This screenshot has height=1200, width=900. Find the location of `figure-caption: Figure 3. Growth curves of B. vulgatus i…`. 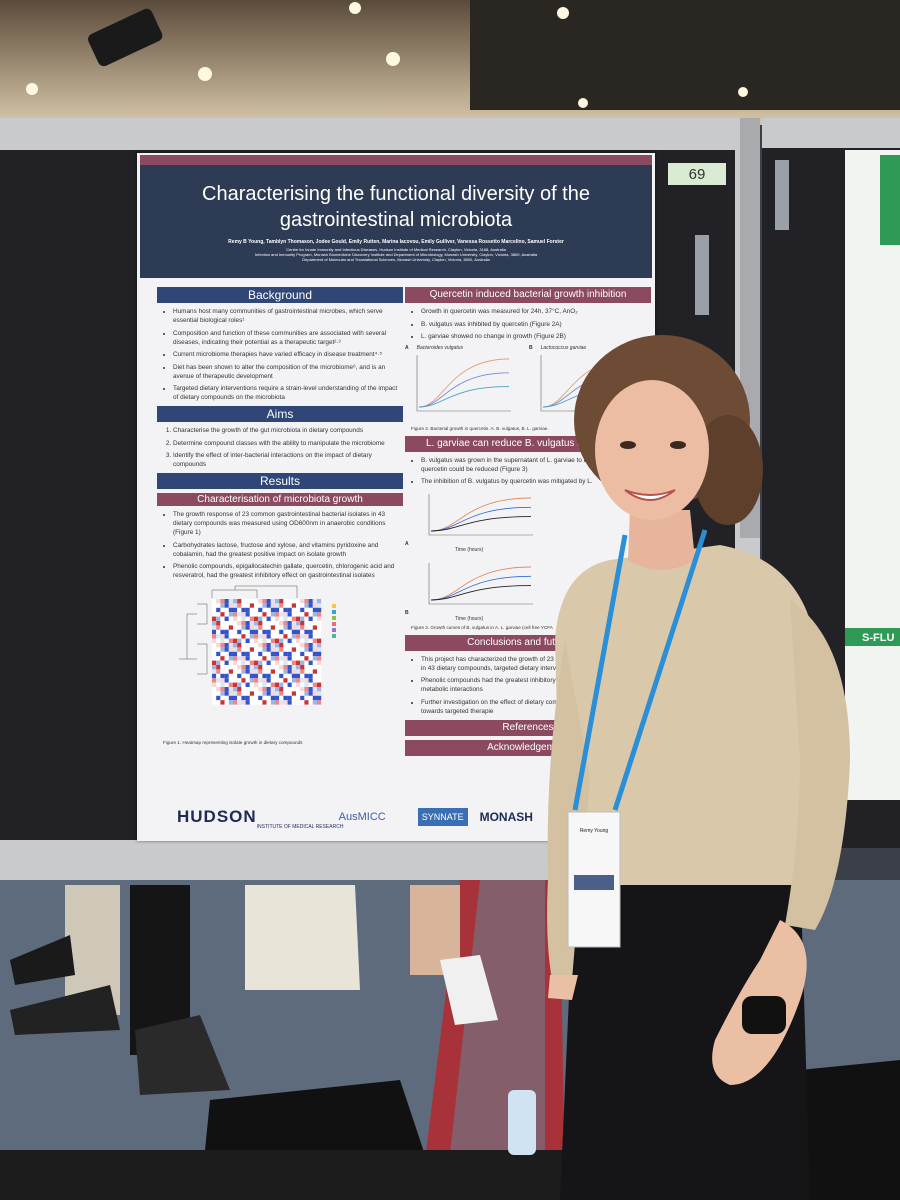

figure-caption: Figure 3. Growth curves of B. vulgatus i… is located at coordinates (482, 627).